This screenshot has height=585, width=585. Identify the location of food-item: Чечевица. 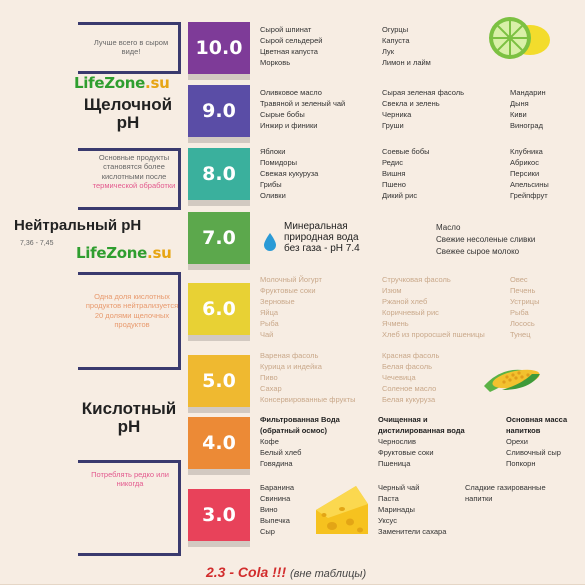
(399, 377).